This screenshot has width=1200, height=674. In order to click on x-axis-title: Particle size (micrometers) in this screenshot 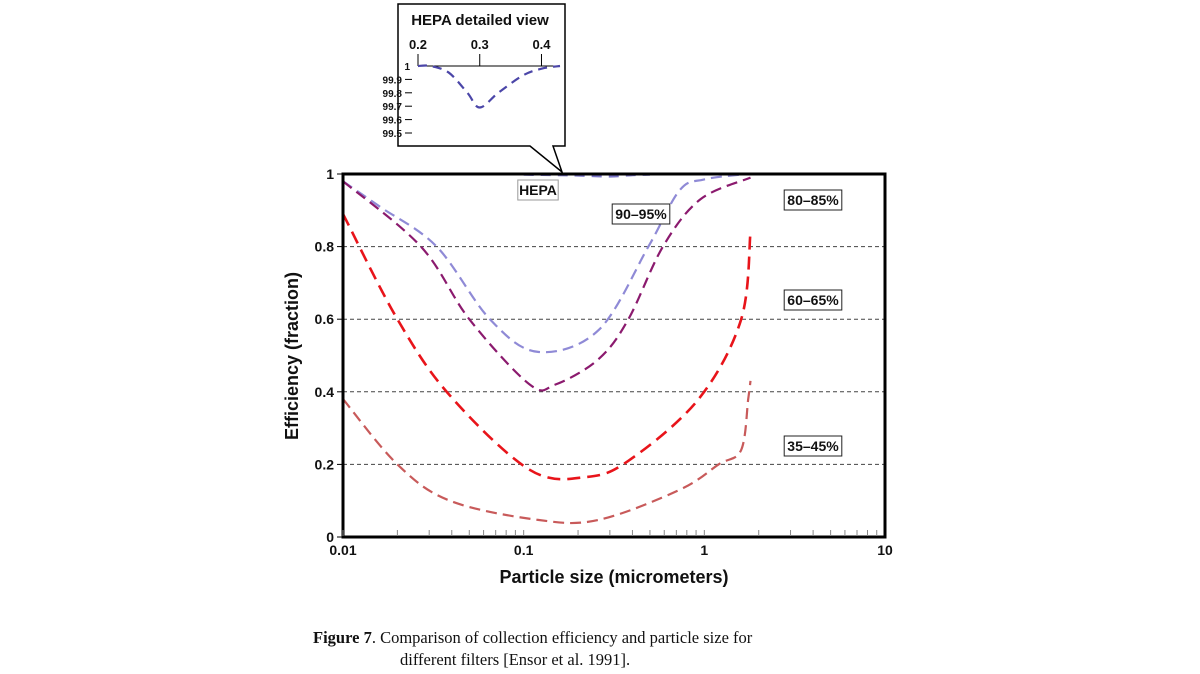, I will do `click(613, 577)`.